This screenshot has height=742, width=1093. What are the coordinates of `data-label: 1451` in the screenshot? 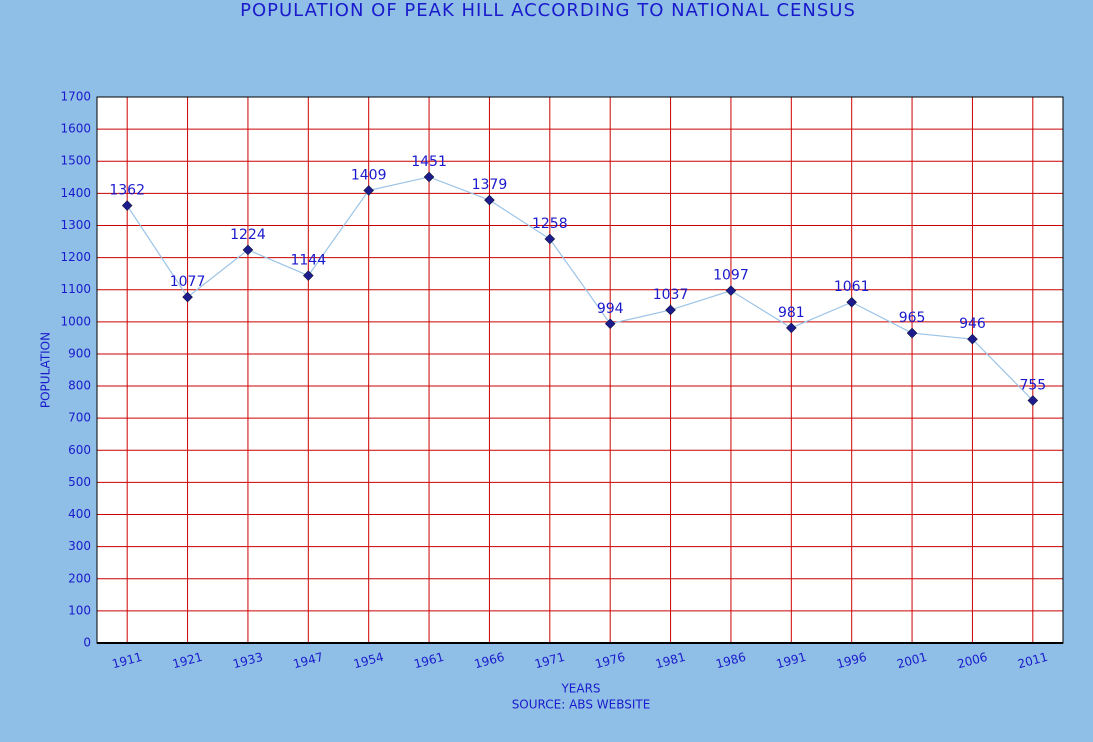 It's located at (429, 162).